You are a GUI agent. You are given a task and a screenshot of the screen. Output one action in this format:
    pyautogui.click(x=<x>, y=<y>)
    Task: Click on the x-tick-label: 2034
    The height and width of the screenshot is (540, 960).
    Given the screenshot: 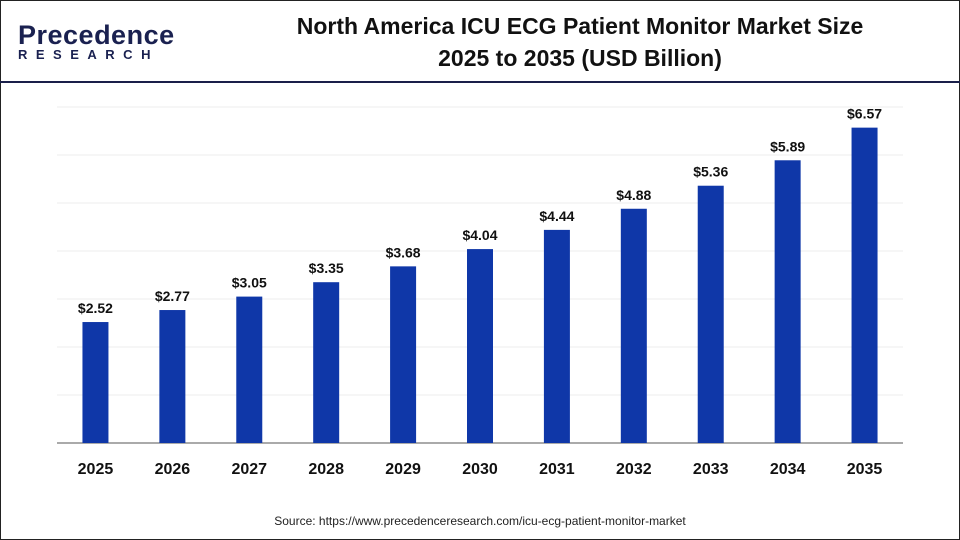 What is the action you would take?
    pyautogui.click(x=788, y=469)
    